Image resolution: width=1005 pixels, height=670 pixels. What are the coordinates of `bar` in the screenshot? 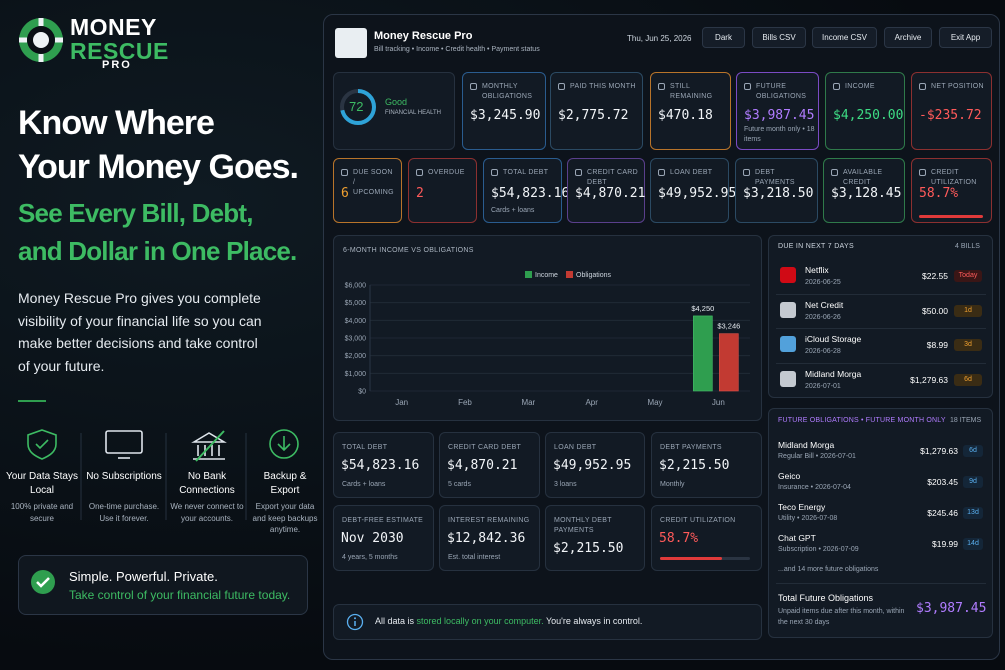 It's located at (729, 362).